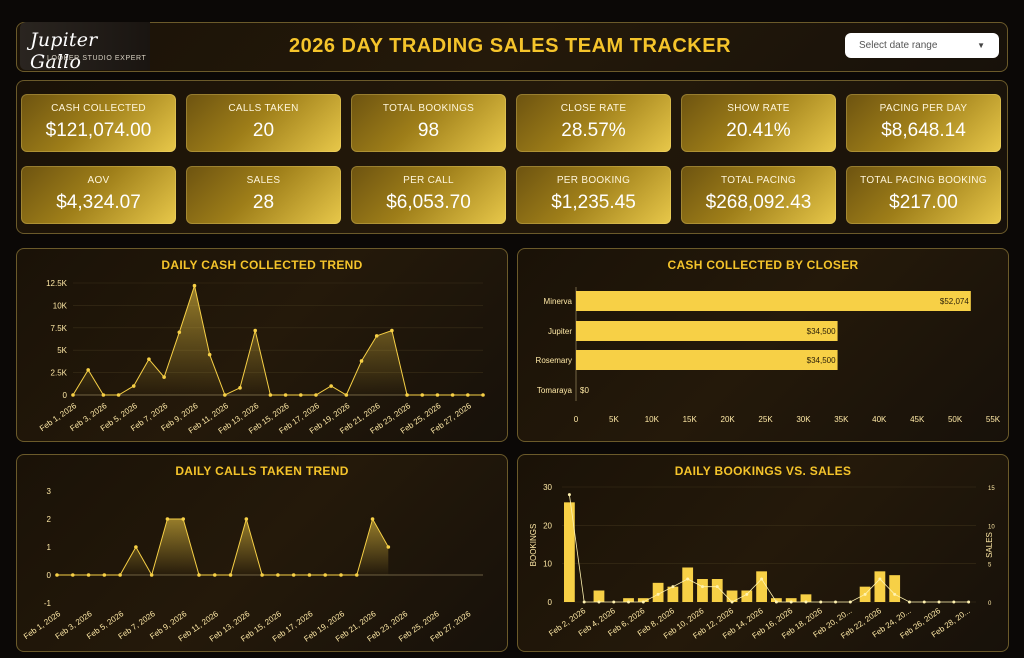 This screenshot has height=658, width=1024. Describe the element at coordinates (923, 108) in the screenshot. I see `kpi-label: PACING PER DAY` at that location.